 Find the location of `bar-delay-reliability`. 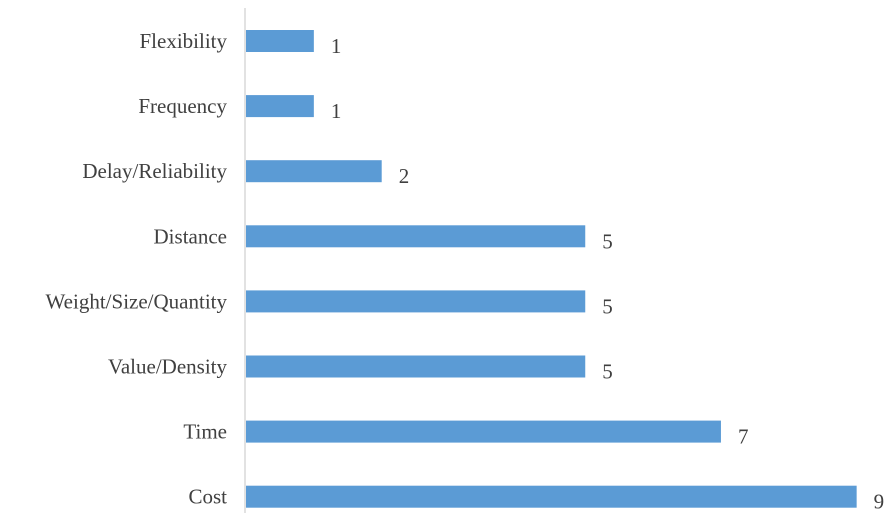

bar-delay-reliability is located at coordinates (314, 171).